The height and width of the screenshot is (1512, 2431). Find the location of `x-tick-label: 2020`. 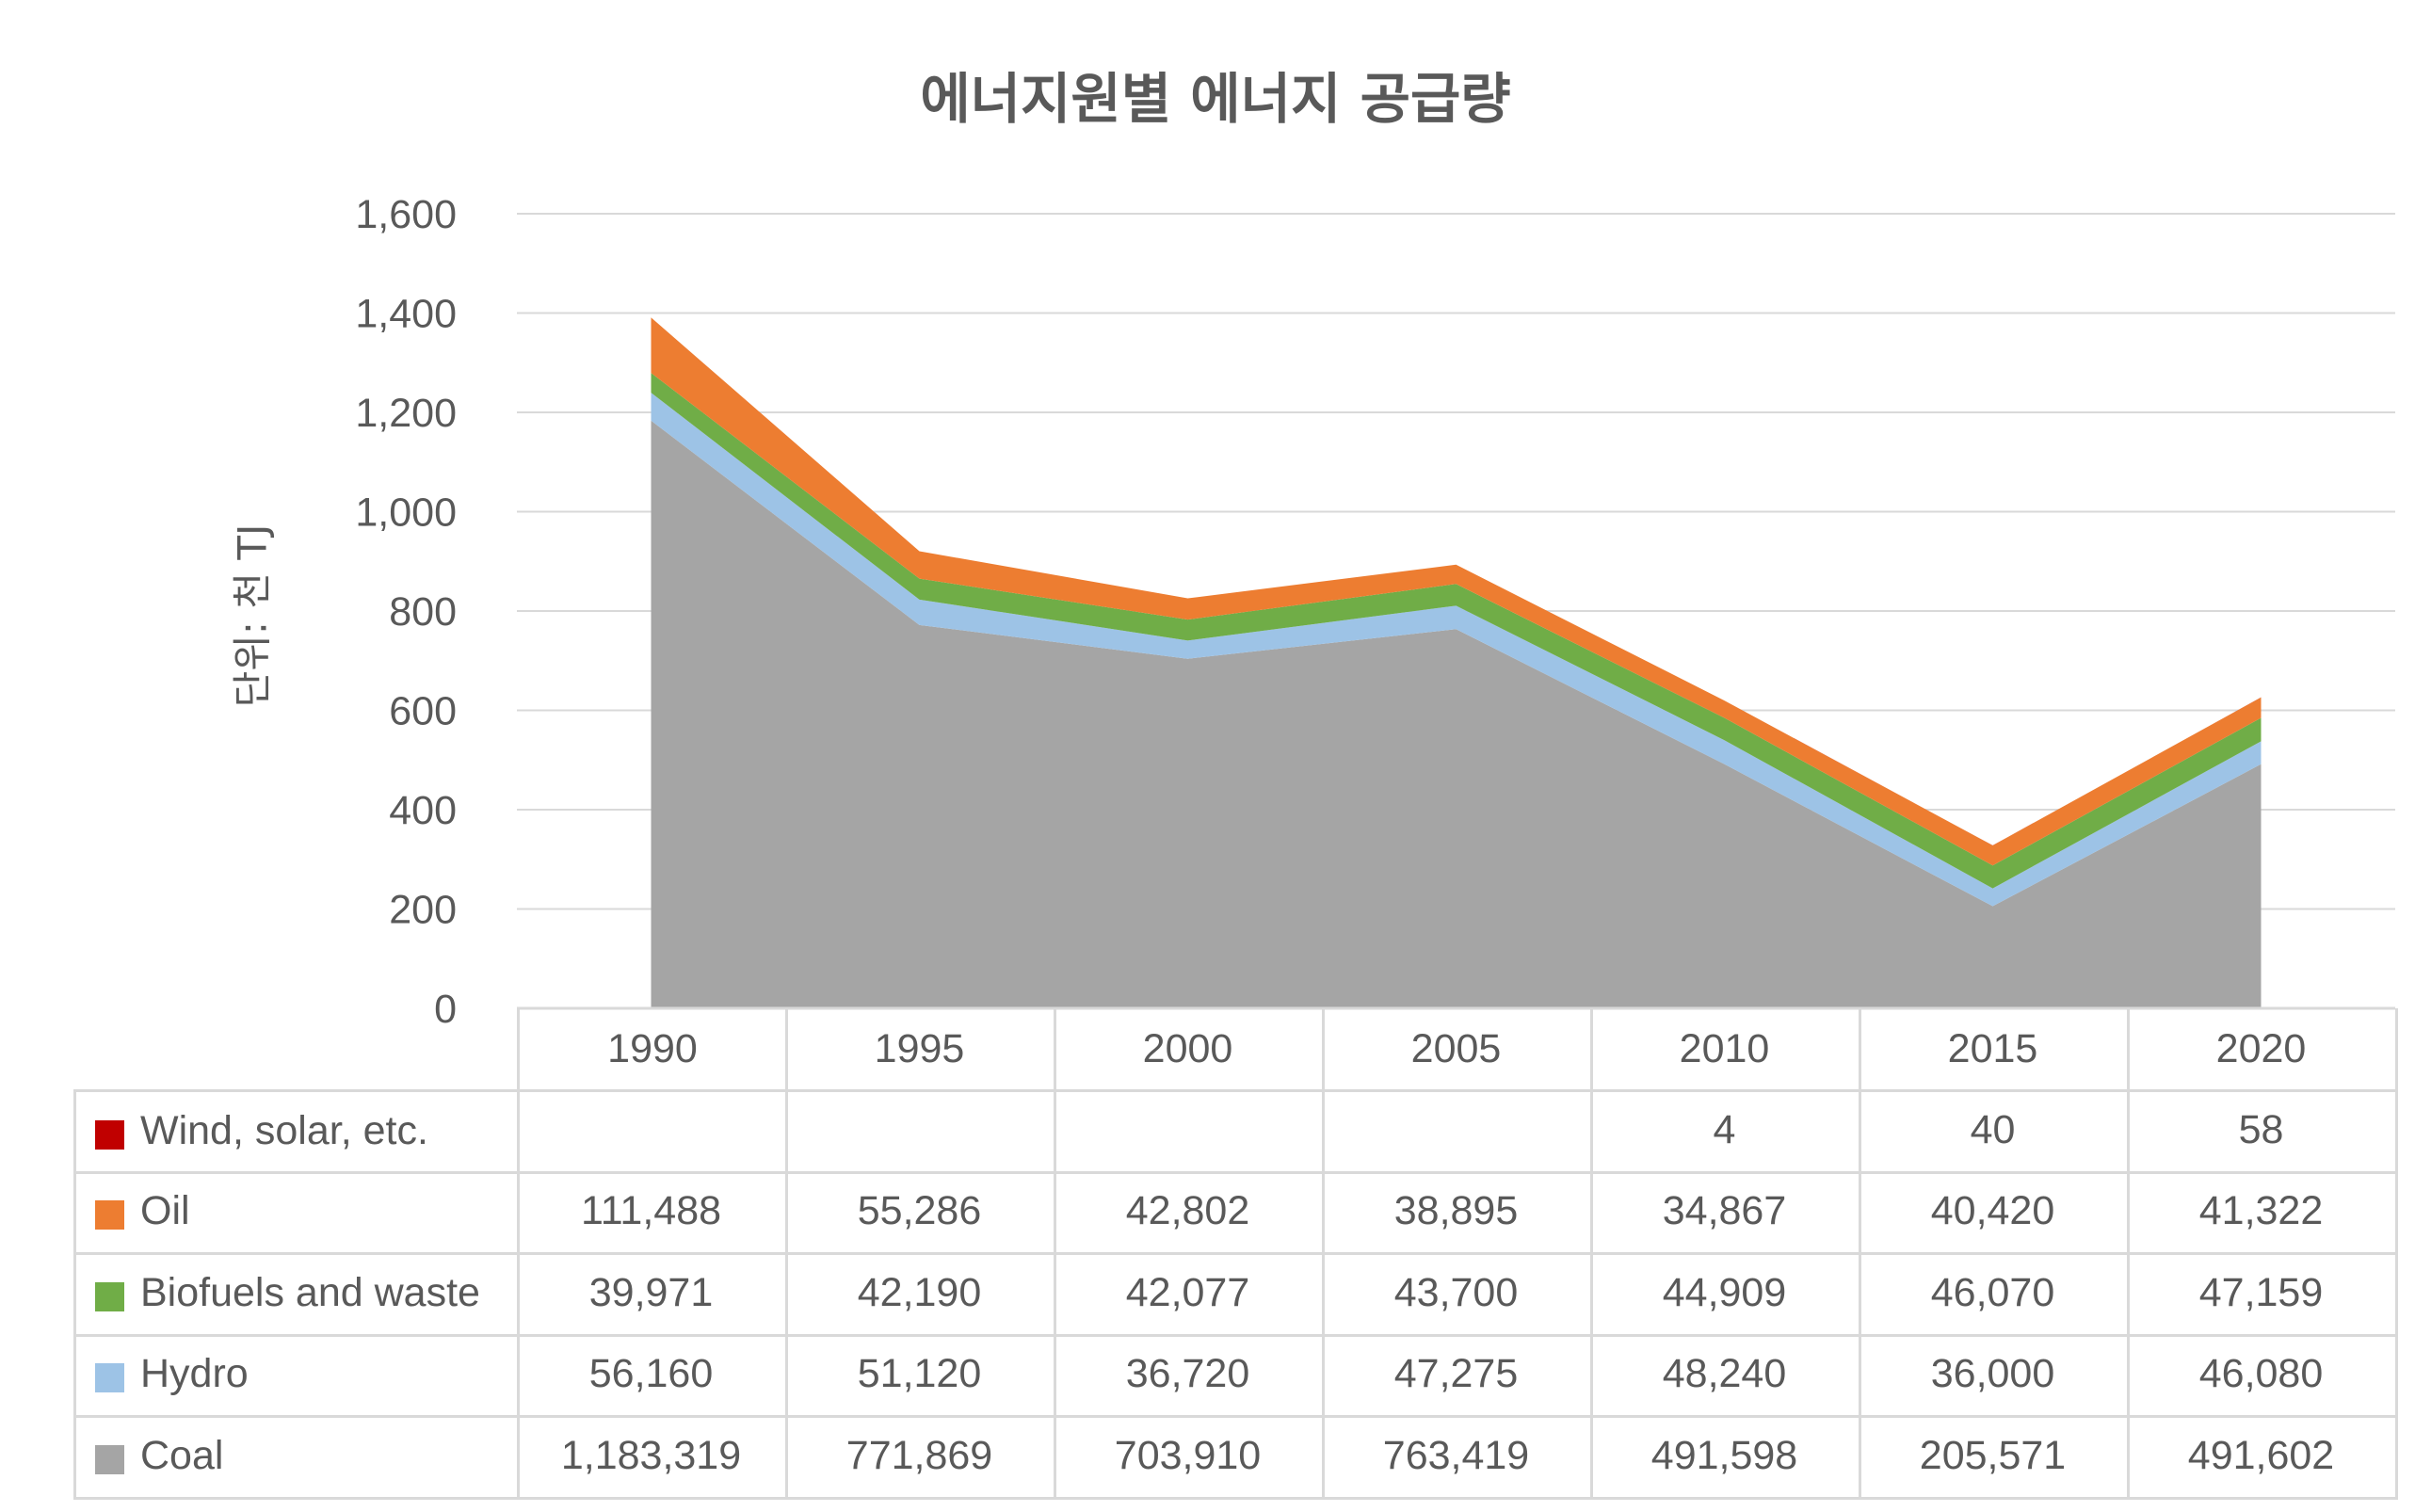

x-tick-label: 2020 is located at coordinates (2262, 1050).